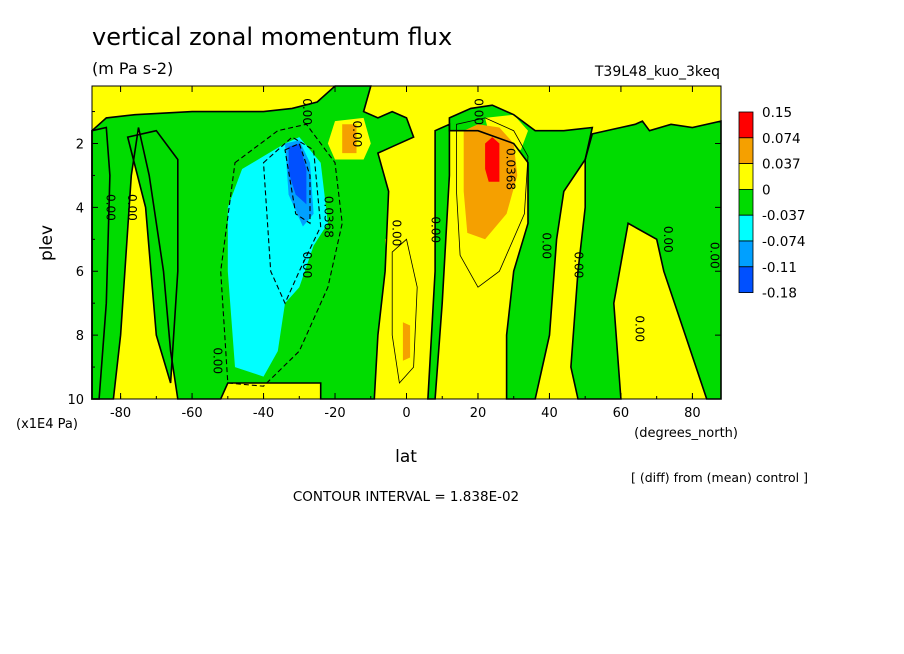 This screenshot has width=904, height=654. Describe the element at coordinates (766, 190) in the screenshot. I see `legend-level: 0` at that location.